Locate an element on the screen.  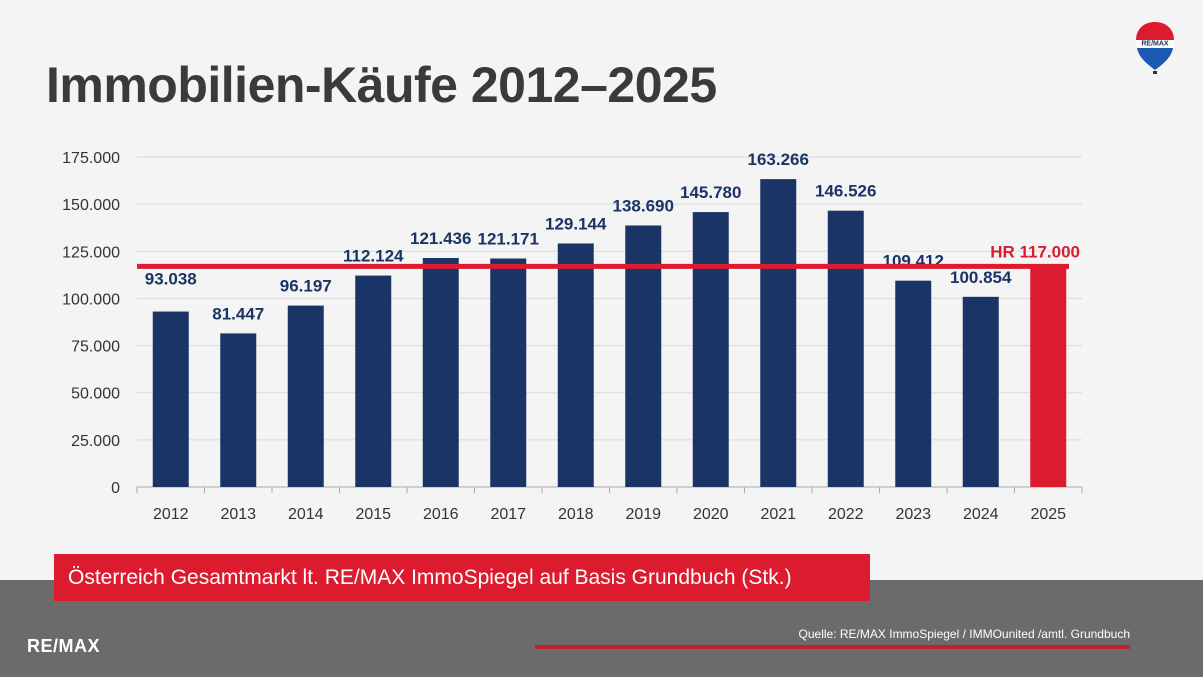
x-tick-label: 2016 is located at coordinates (441, 514).